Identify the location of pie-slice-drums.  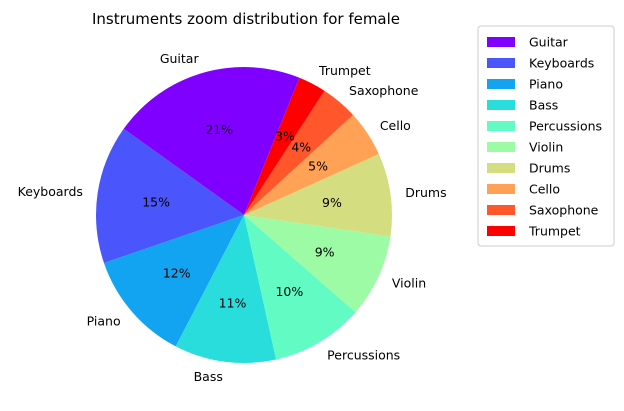
(318, 195).